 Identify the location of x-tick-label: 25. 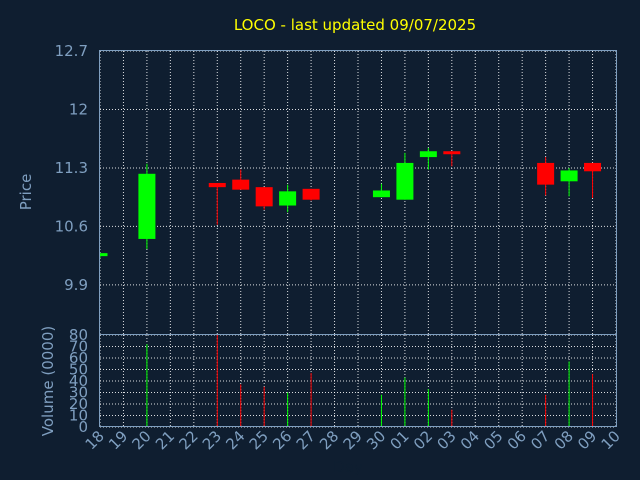
(259, 440).